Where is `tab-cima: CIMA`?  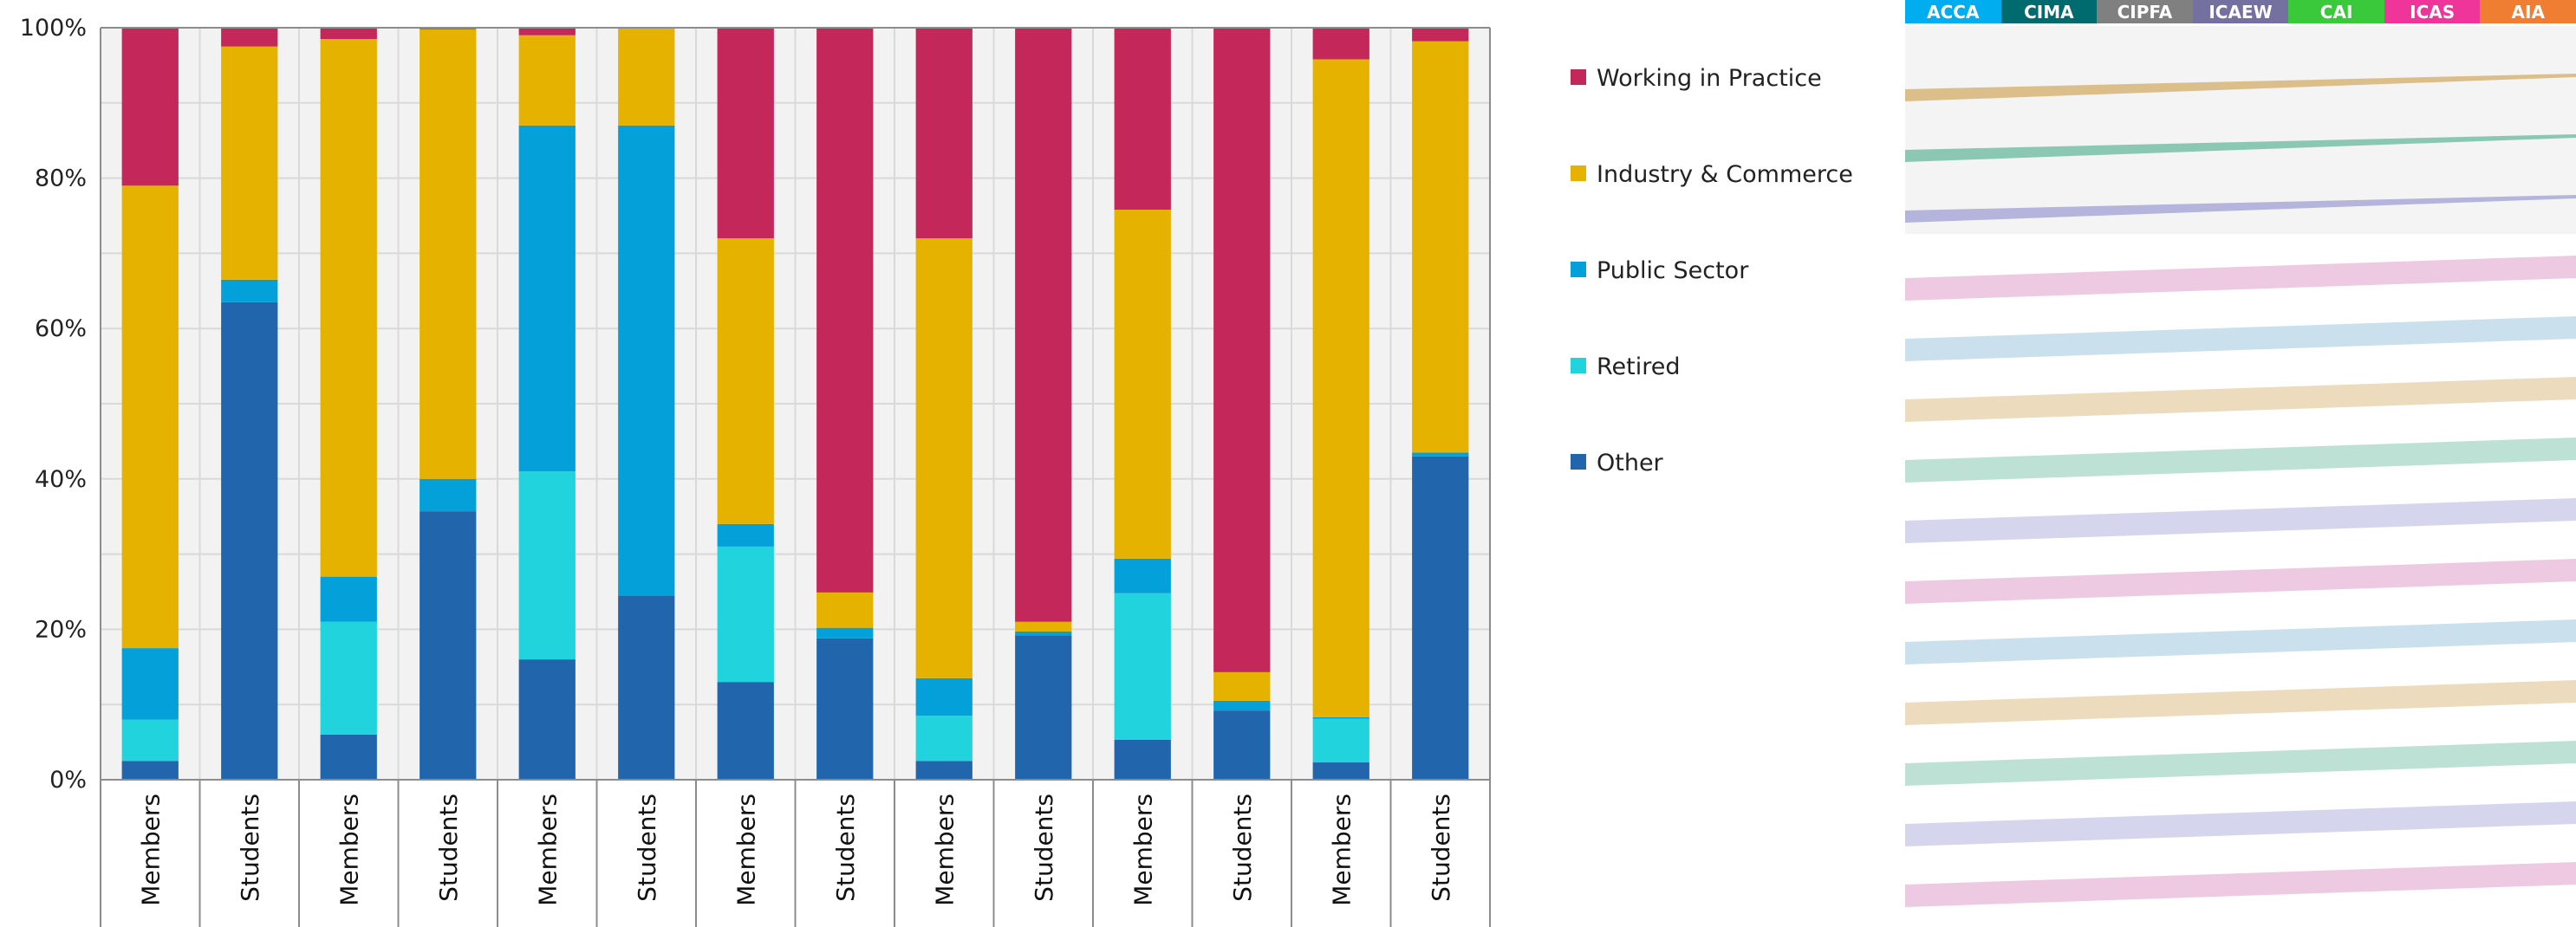
tab-cima: CIMA is located at coordinates (2049, 11).